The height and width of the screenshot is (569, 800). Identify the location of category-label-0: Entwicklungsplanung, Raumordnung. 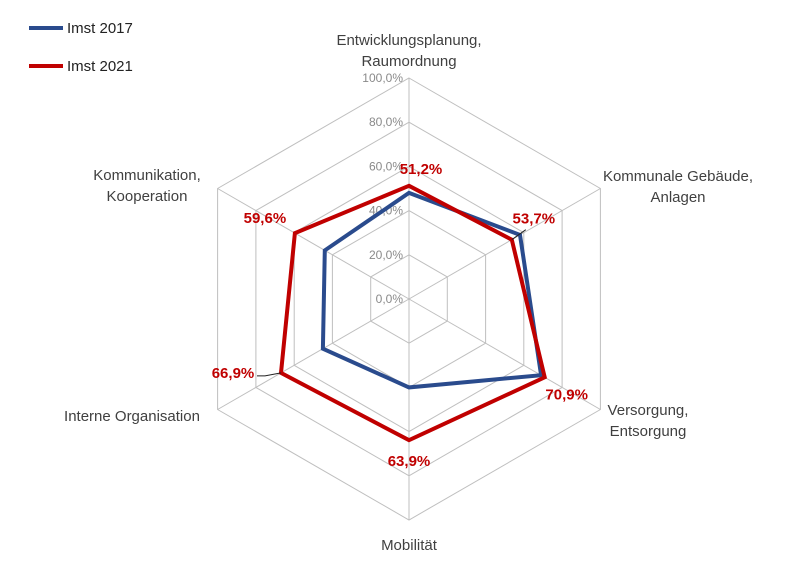
(408, 51).